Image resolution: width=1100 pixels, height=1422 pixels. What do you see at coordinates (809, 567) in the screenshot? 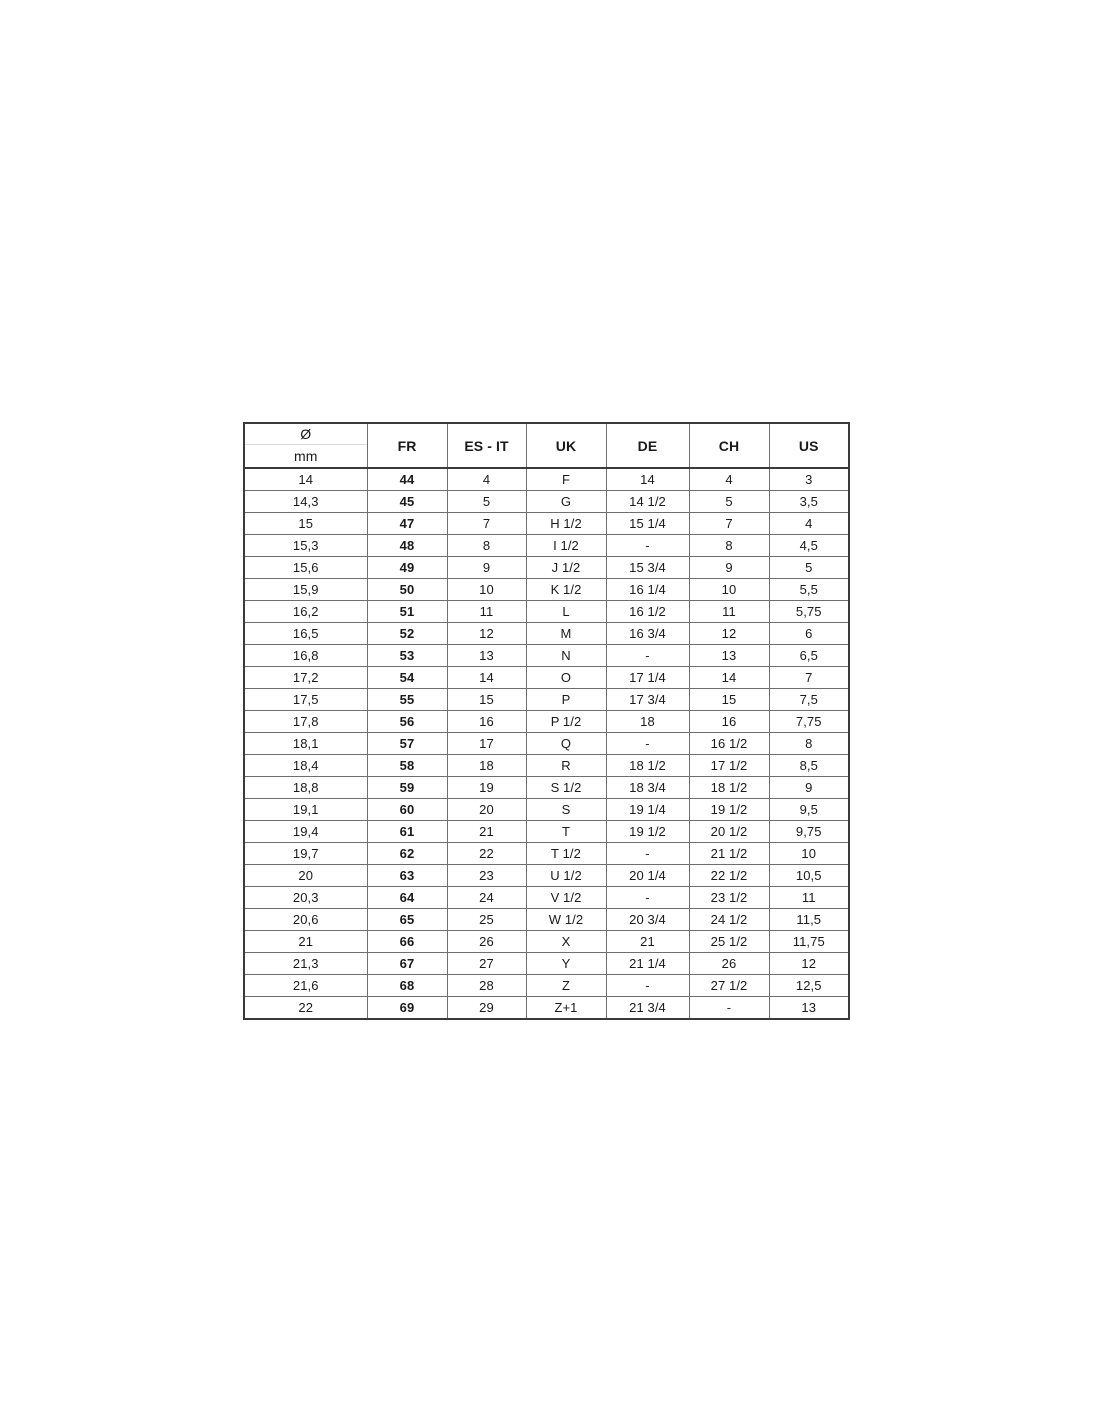
I see `cell-us: 5` at bounding box center [809, 567].